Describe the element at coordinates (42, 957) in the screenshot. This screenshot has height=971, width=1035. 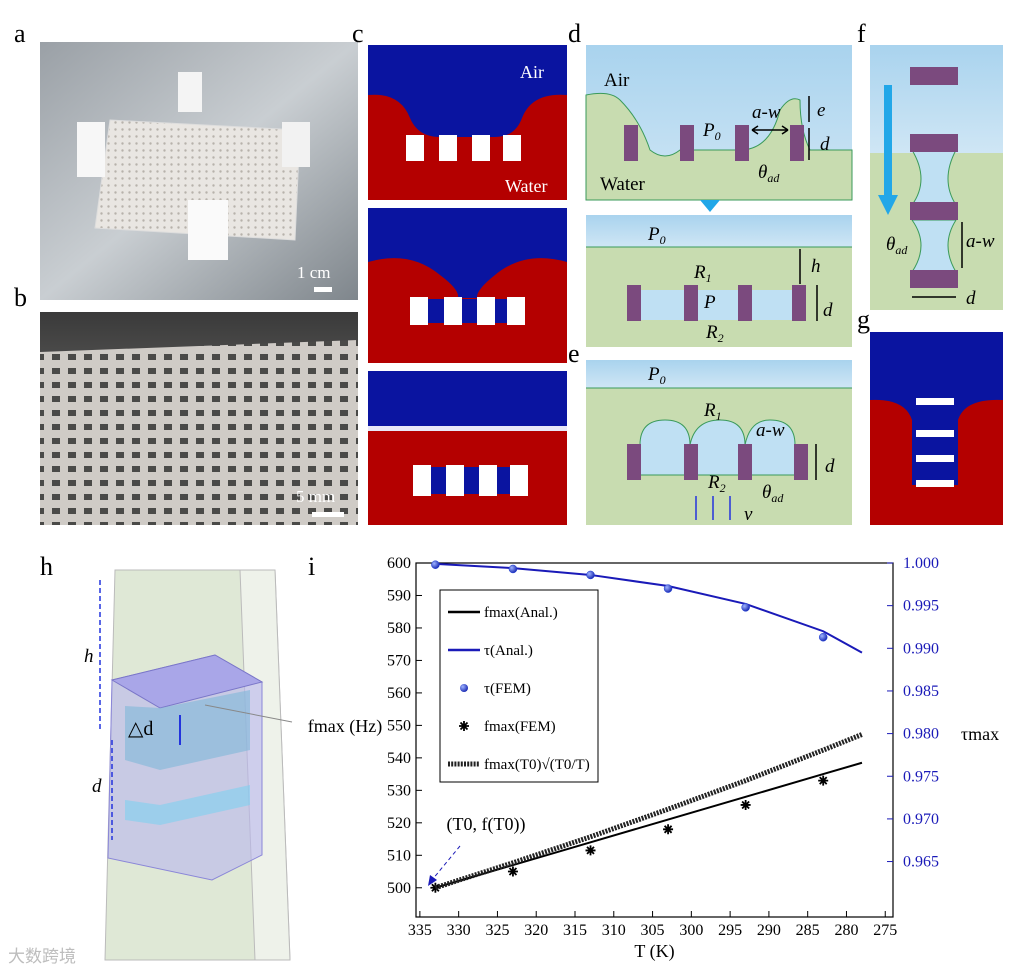
I see `watermark: 大数跨境` at that location.